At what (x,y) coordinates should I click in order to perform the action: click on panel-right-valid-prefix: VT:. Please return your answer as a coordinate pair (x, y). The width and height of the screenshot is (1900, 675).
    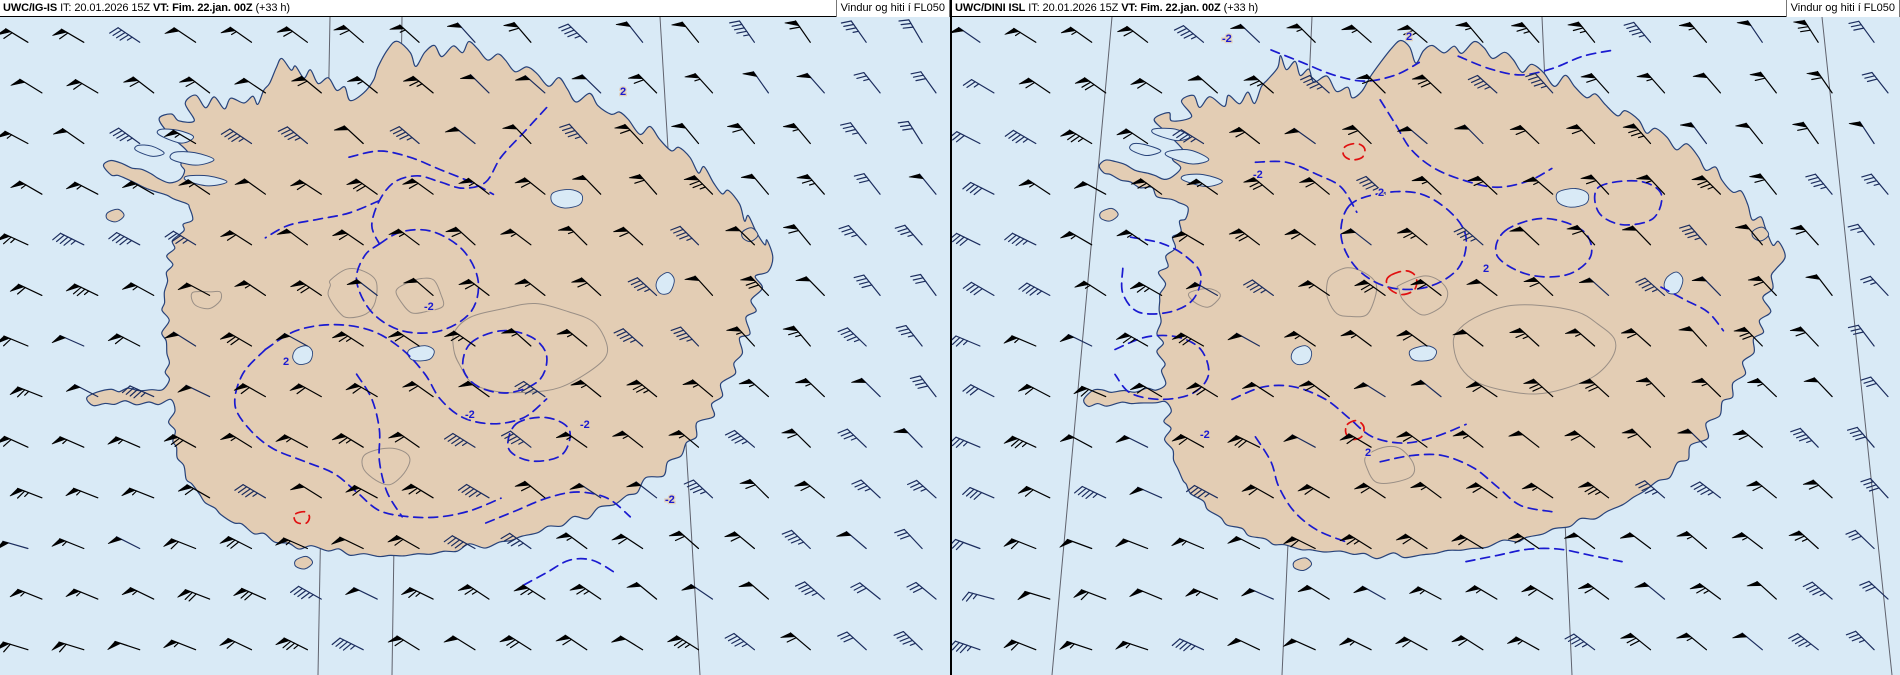
    Looking at the image, I should click on (1129, 8).